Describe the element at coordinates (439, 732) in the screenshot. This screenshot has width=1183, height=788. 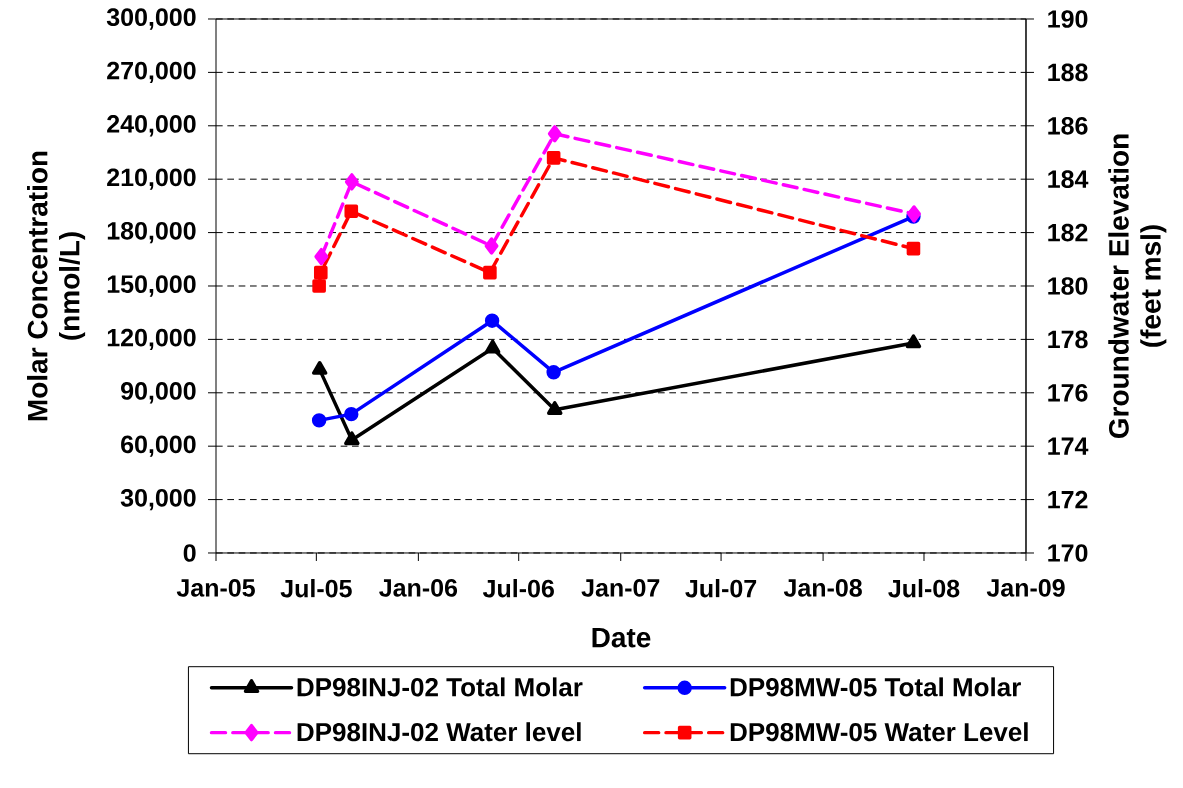
I see `legend-label: DP98INJ-02 Water level` at that location.